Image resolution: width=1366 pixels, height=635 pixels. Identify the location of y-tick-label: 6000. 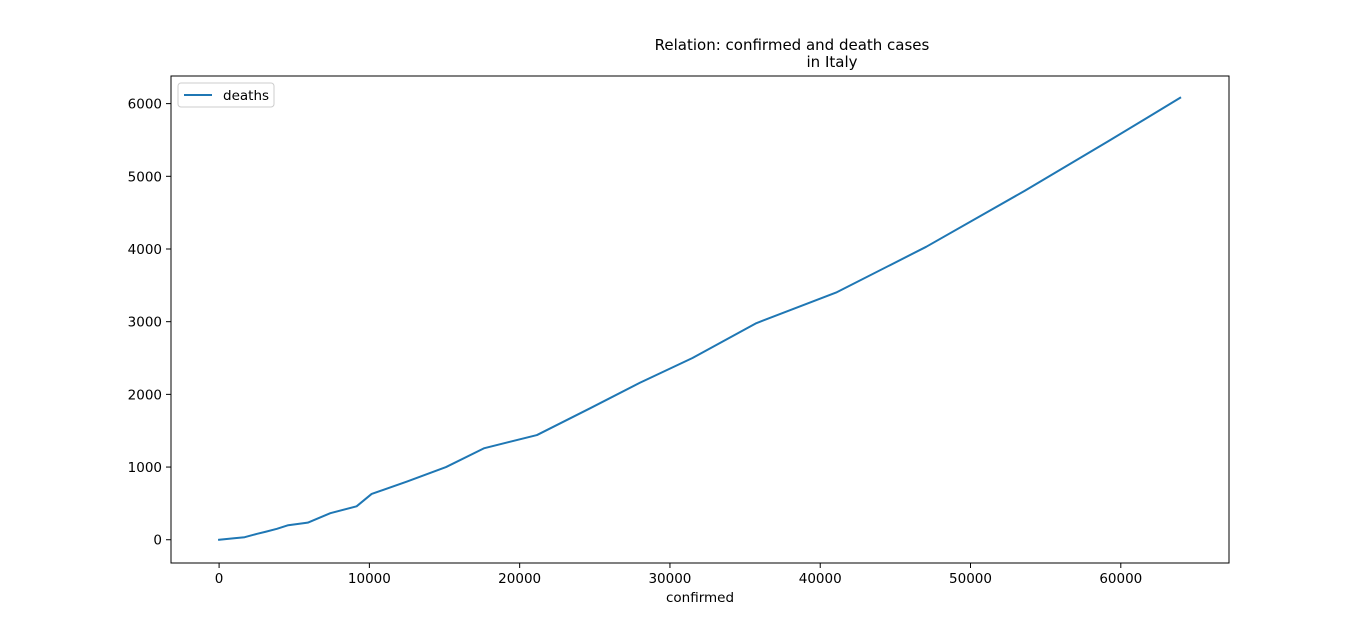
(145, 105).